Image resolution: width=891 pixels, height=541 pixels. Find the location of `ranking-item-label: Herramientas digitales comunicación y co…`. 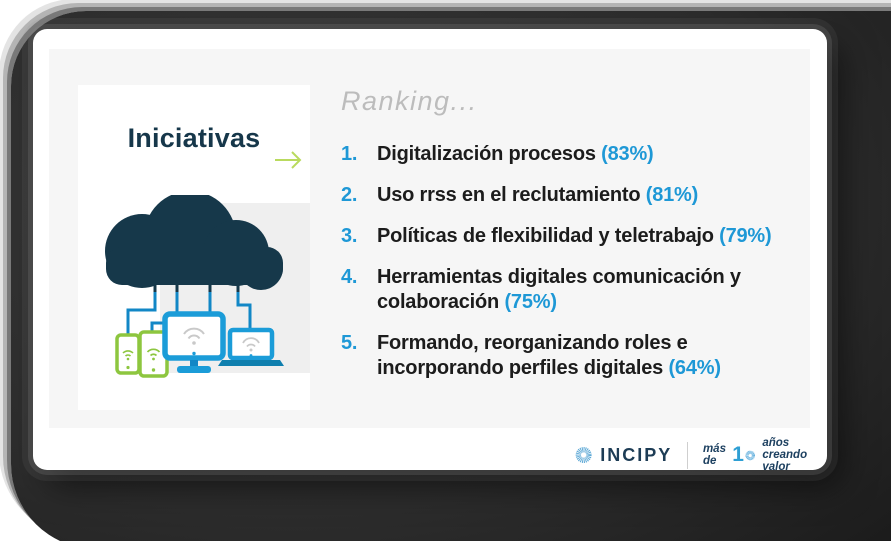

ranking-item-label: Herramientas digitales comunicación y co… is located at coordinates (559, 289).